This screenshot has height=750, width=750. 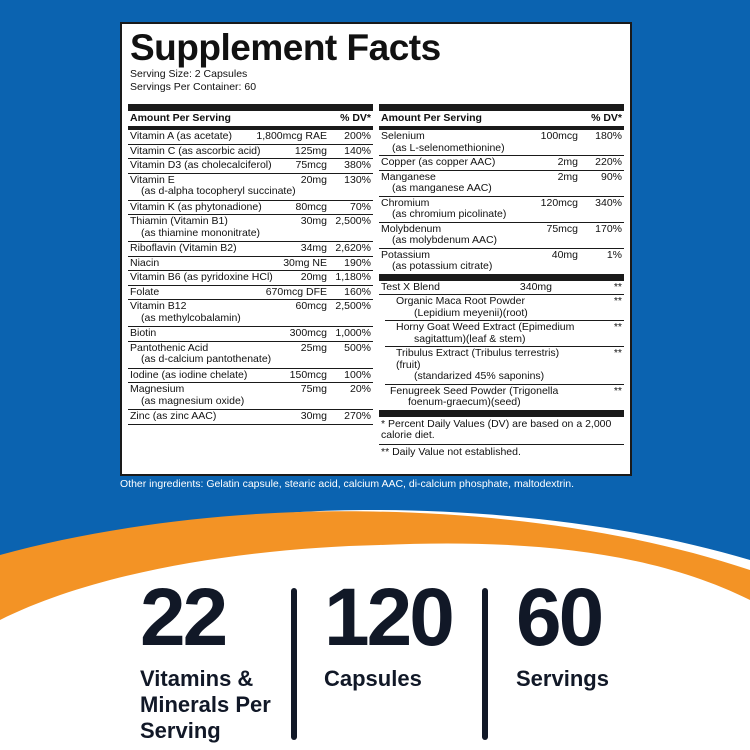 What do you see at coordinates (305, 262) in the screenshot?
I see `nutrient-amount: 30mg NE` at bounding box center [305, 262].